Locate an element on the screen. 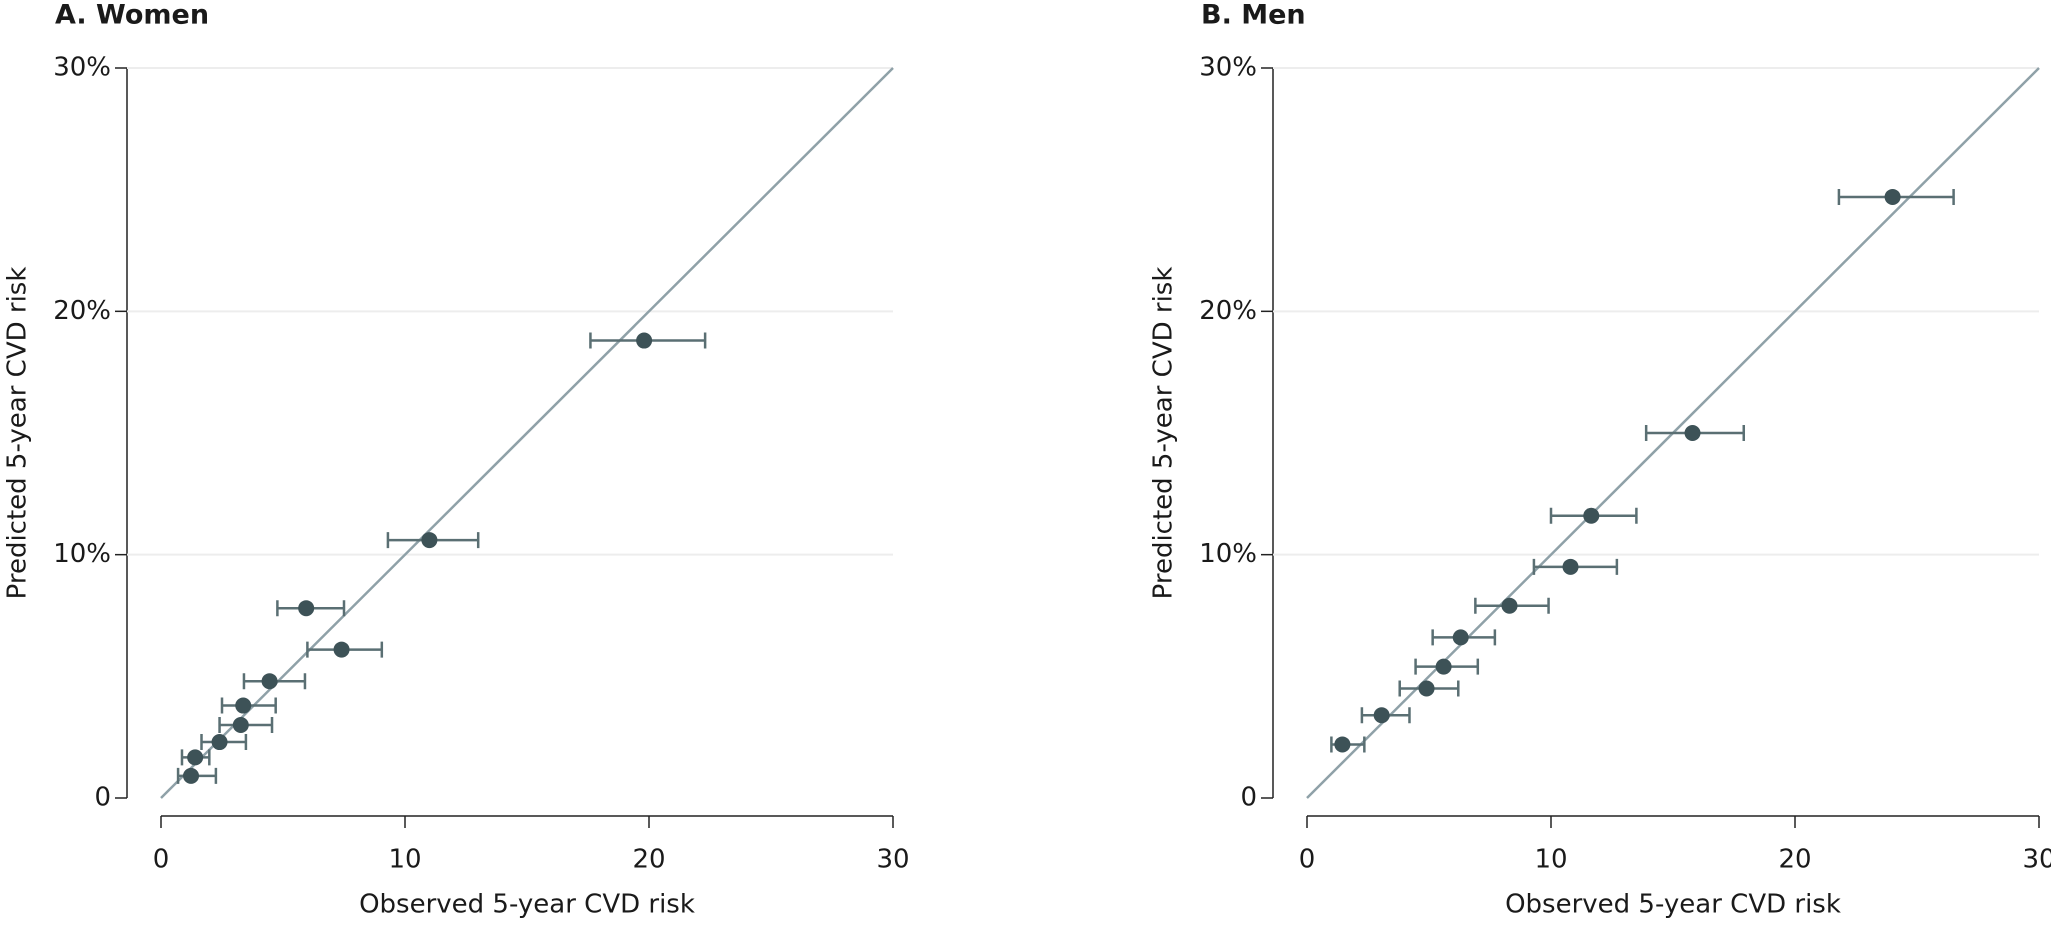  panel-title: A. Women is located at coordinates (132, 15).